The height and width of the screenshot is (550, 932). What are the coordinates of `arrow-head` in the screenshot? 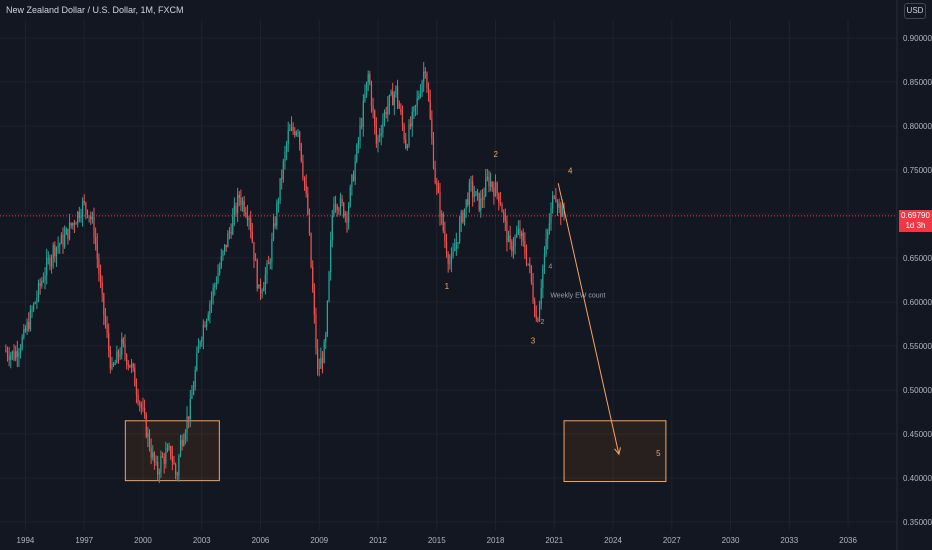 It's located at (617, 451).